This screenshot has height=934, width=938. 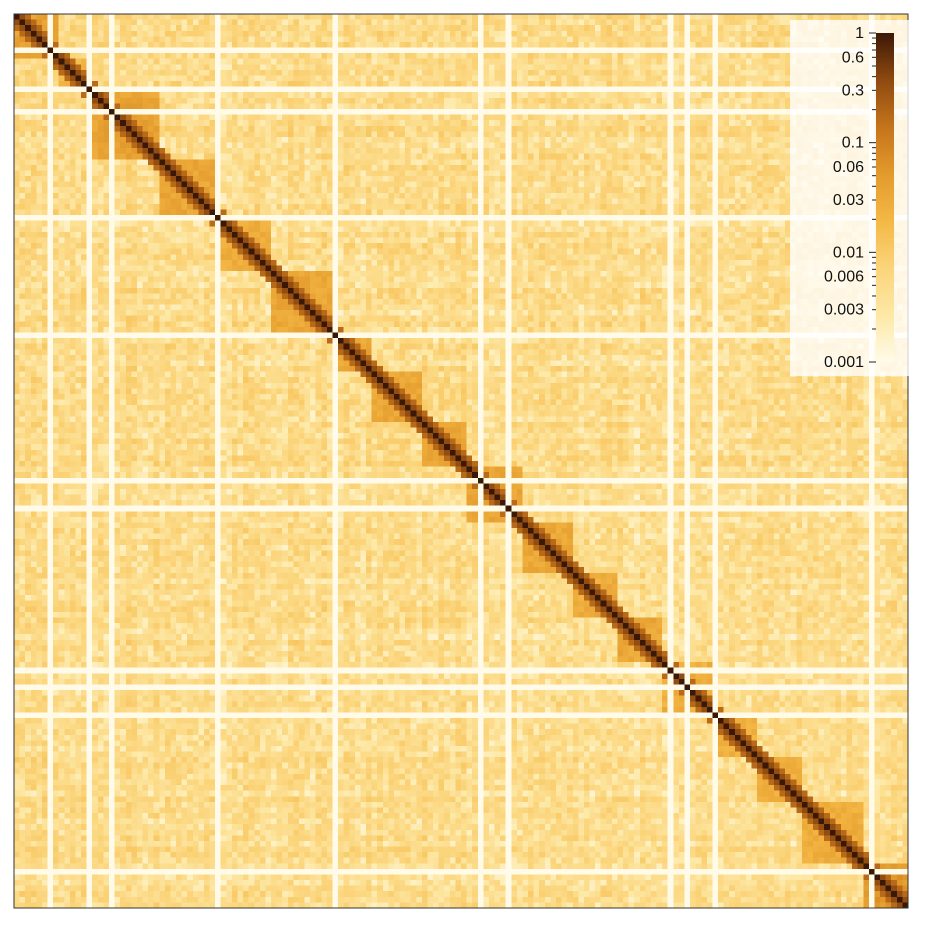 I want to click on legend-tick-label: 0.3, so click(x=853, y=90).